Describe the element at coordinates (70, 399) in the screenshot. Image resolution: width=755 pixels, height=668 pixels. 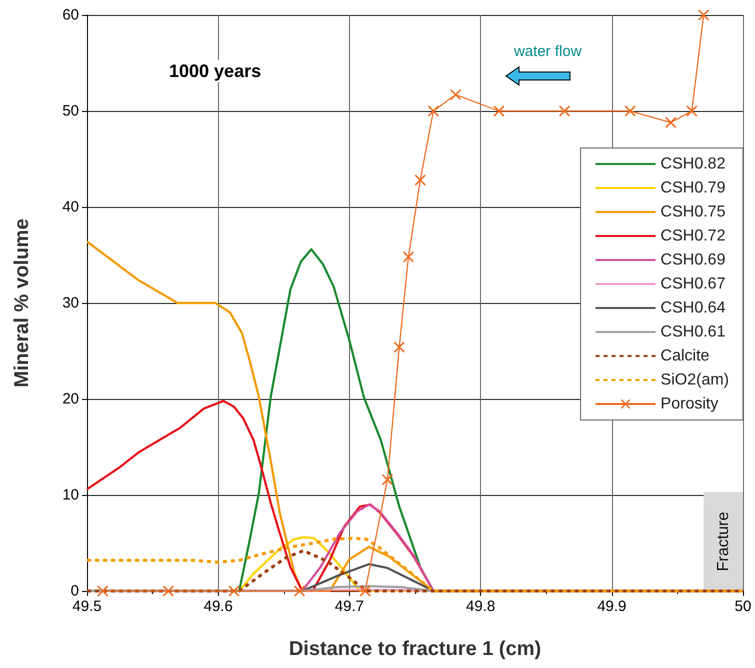
I see `y-tick-label: 20` at that location.